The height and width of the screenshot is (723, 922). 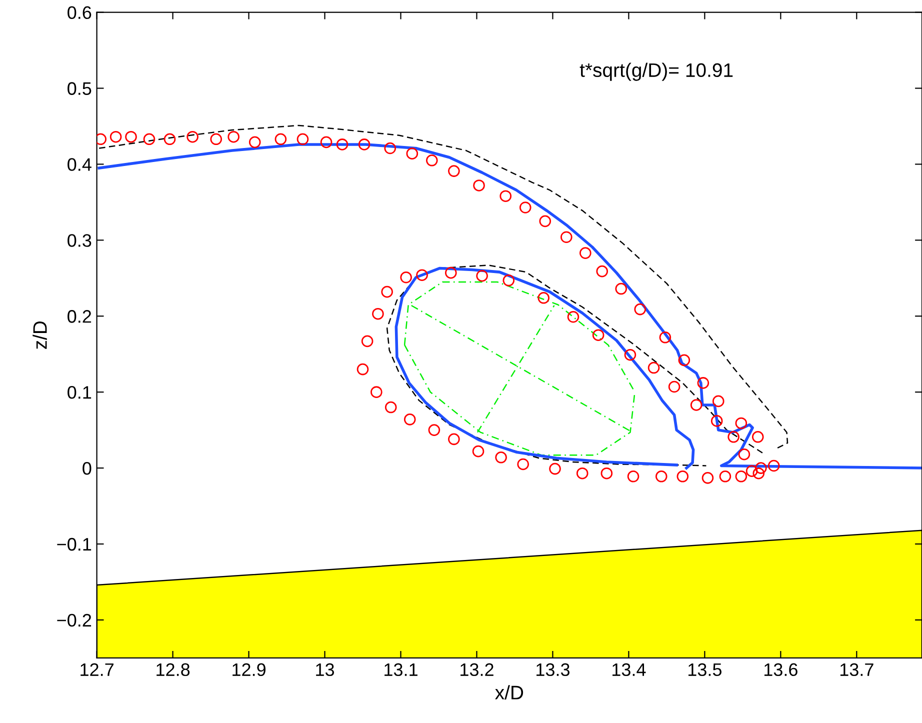 I want to click on x-tick-label: 13.3, so click(x=553, y=669).